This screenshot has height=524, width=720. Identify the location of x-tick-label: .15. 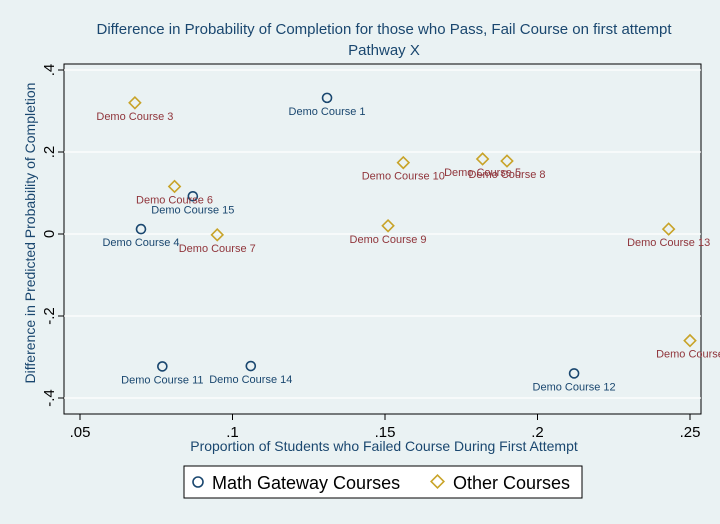
(385, 432).